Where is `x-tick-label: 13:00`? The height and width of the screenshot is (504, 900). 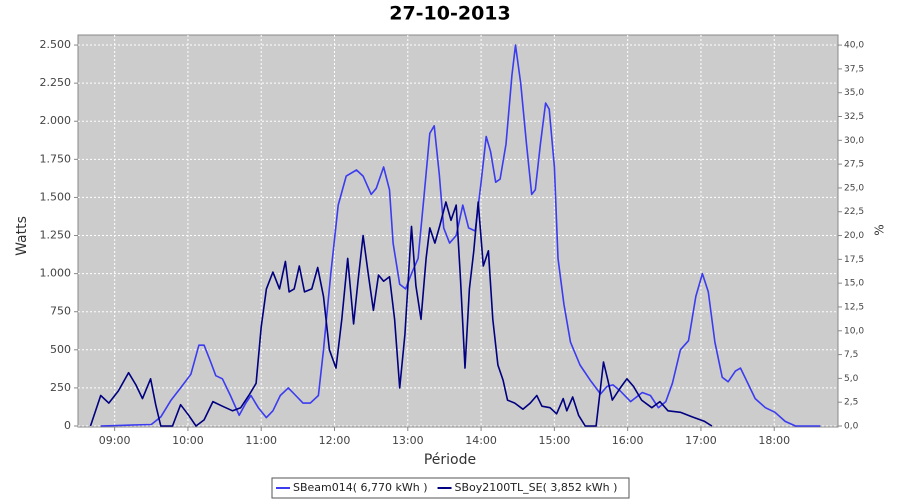 x-tick-label: 13:00 is located at coordinates (408, 440).